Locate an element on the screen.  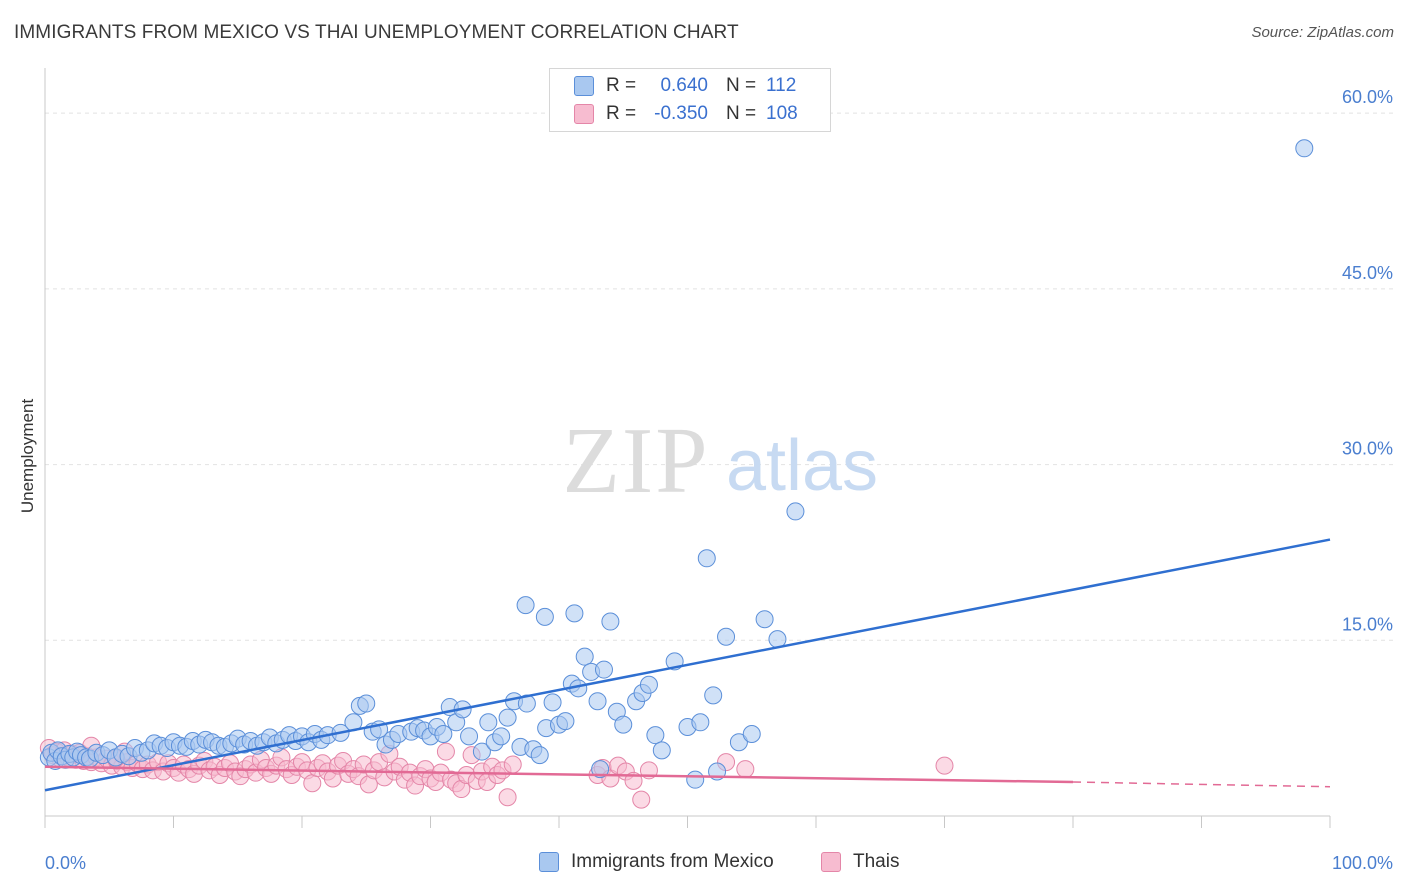
legend-item-mexico: Immigrants from Mexico is located at coordinates (656, 862).